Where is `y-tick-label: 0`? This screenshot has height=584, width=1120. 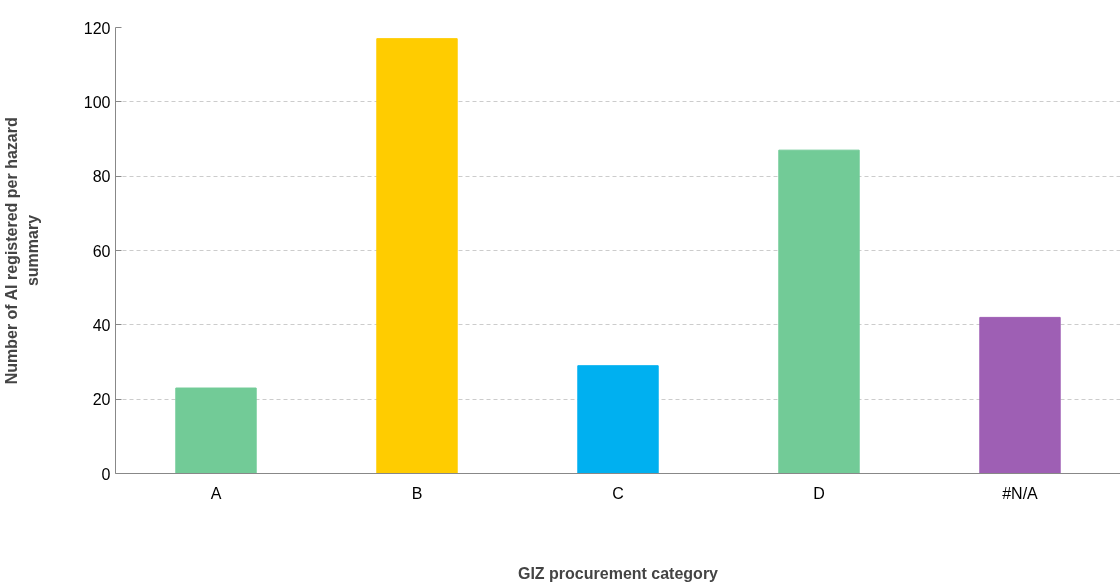
y-tick-label: 0 is located at coordinates (106, 474).